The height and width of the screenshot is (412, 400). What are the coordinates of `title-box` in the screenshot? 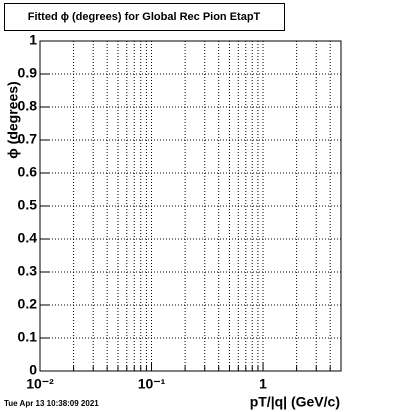 It's located at (144, 17).